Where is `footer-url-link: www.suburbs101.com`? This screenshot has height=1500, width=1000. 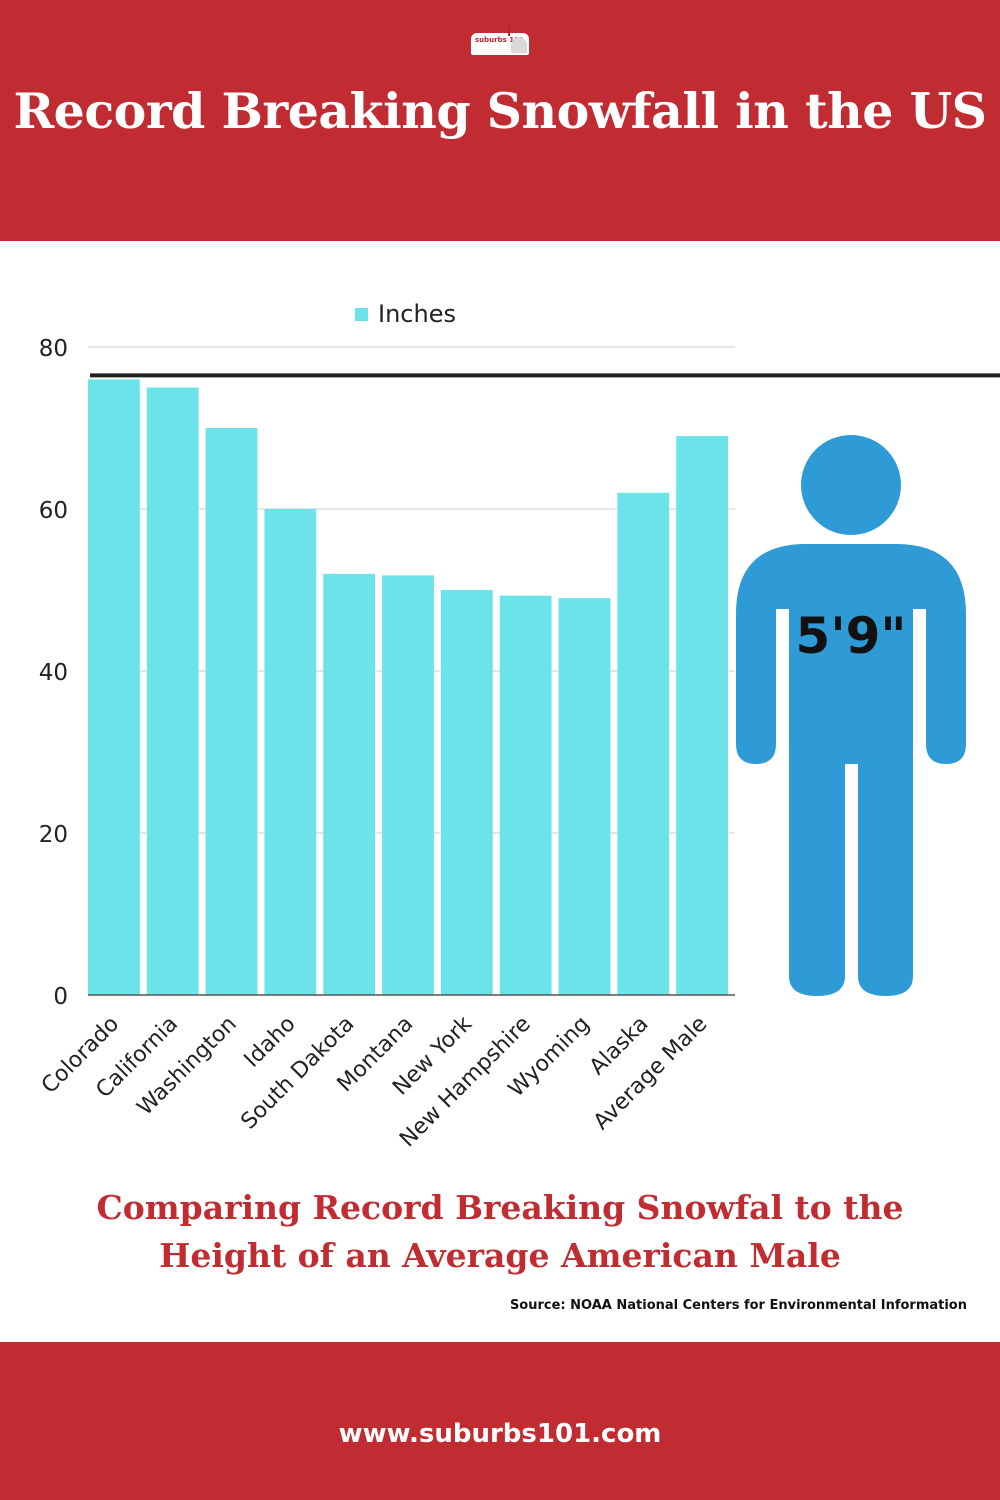 footer-url-link: www.suburbs101.com is located at coordinates (500, 1434).